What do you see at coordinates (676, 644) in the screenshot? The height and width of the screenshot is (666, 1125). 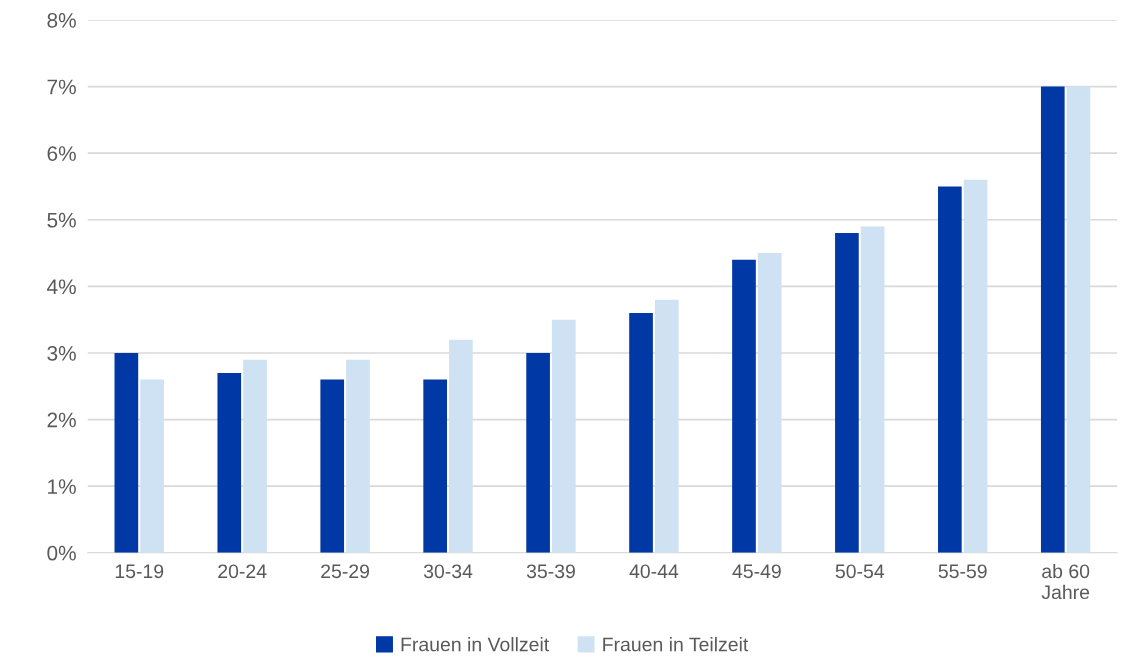 I see `legend-label: Frauen in Teilzeit` at bounding box center [676, 644].